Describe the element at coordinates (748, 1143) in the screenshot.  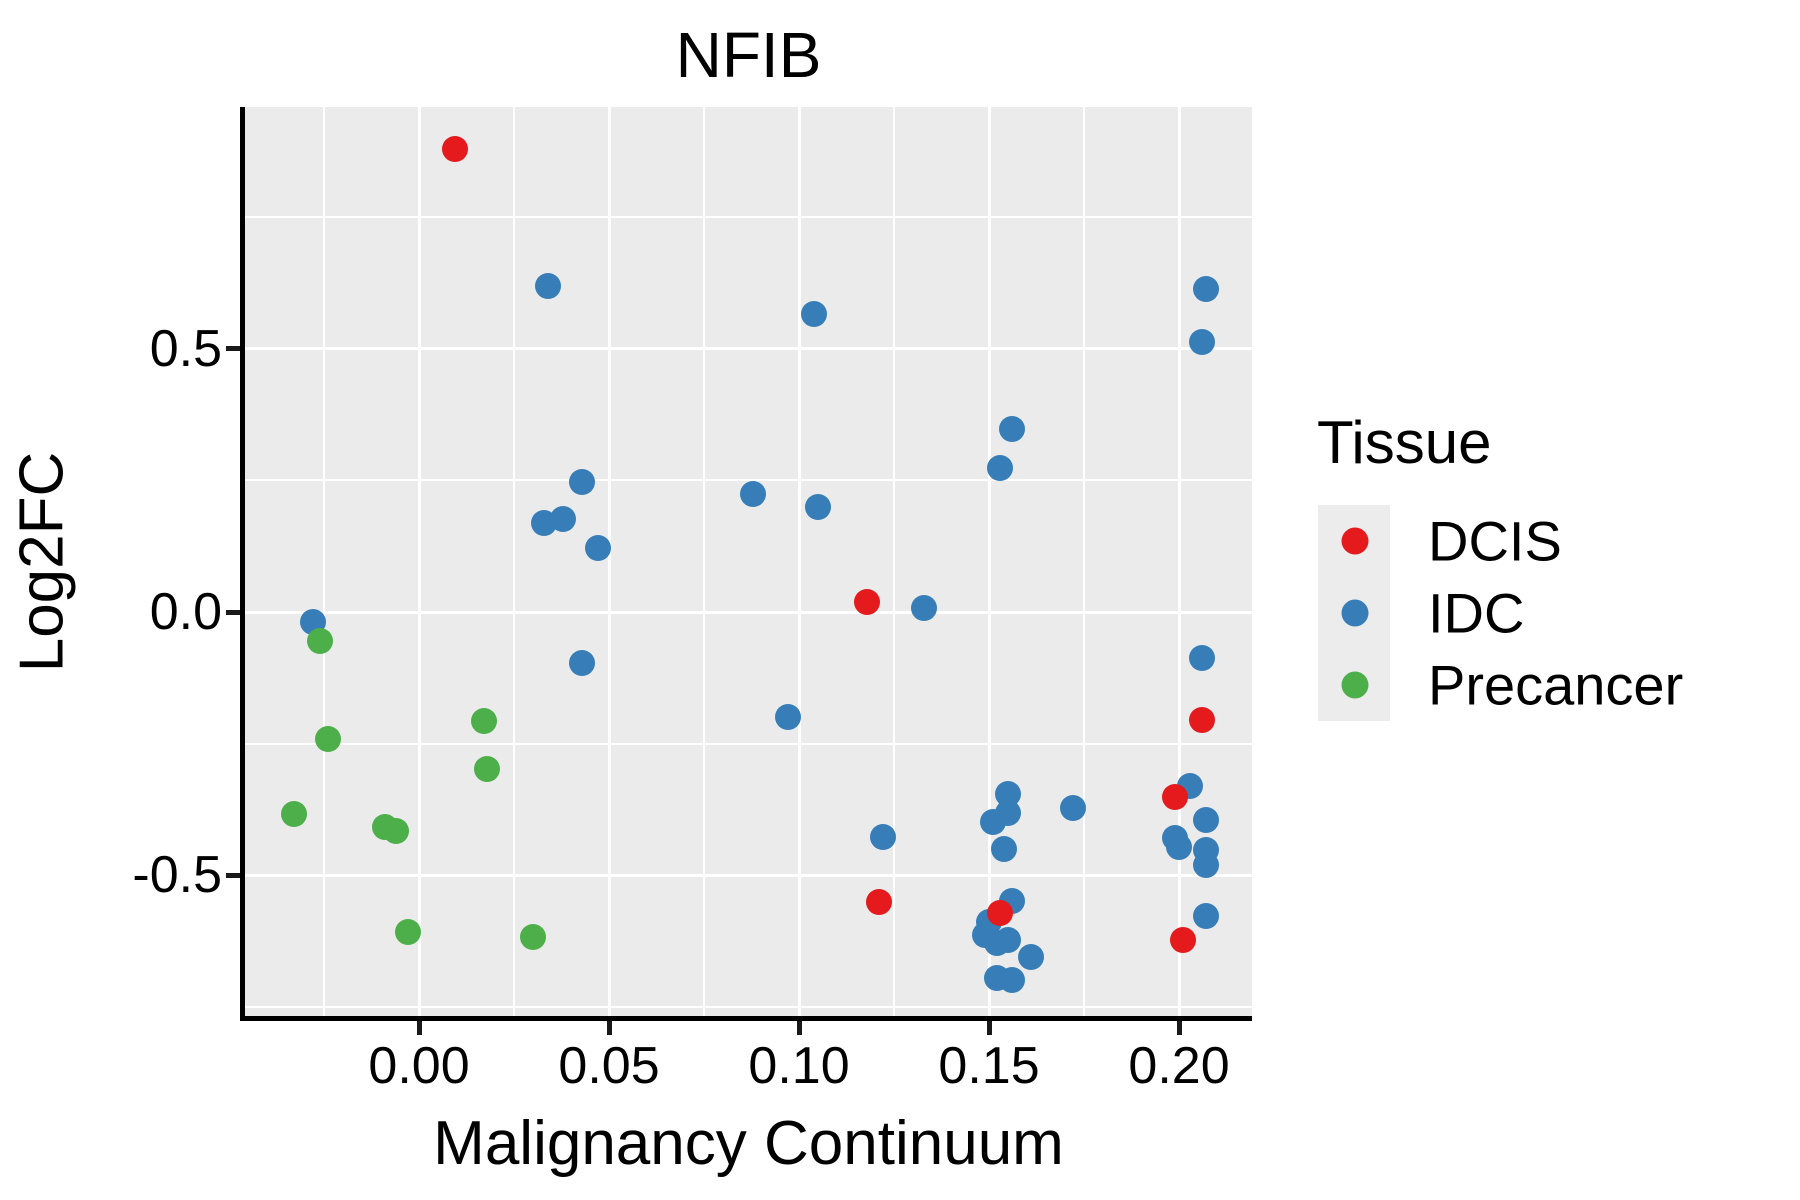
I see `x-axis-title: Malignancy Continuum` at that location.